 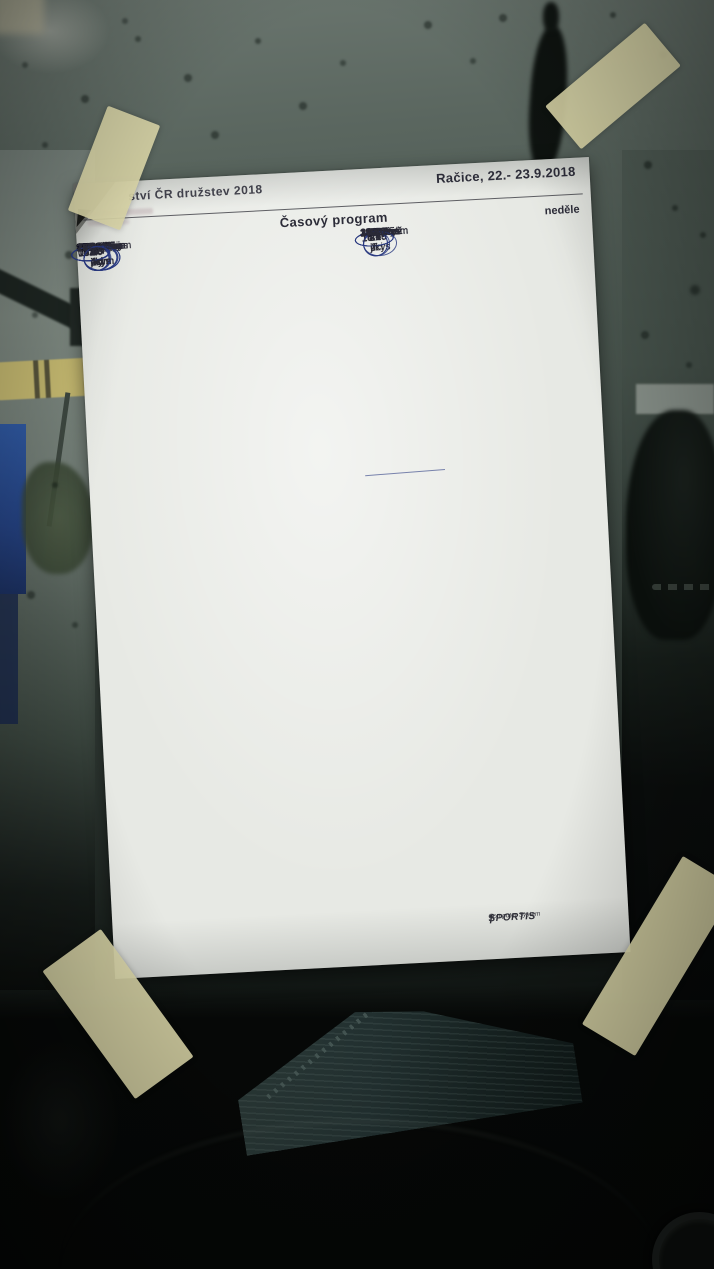 What do you see at coordinates (13, 509) in the screenshot?
I see `blue-object` at bounding box center [13, 509].